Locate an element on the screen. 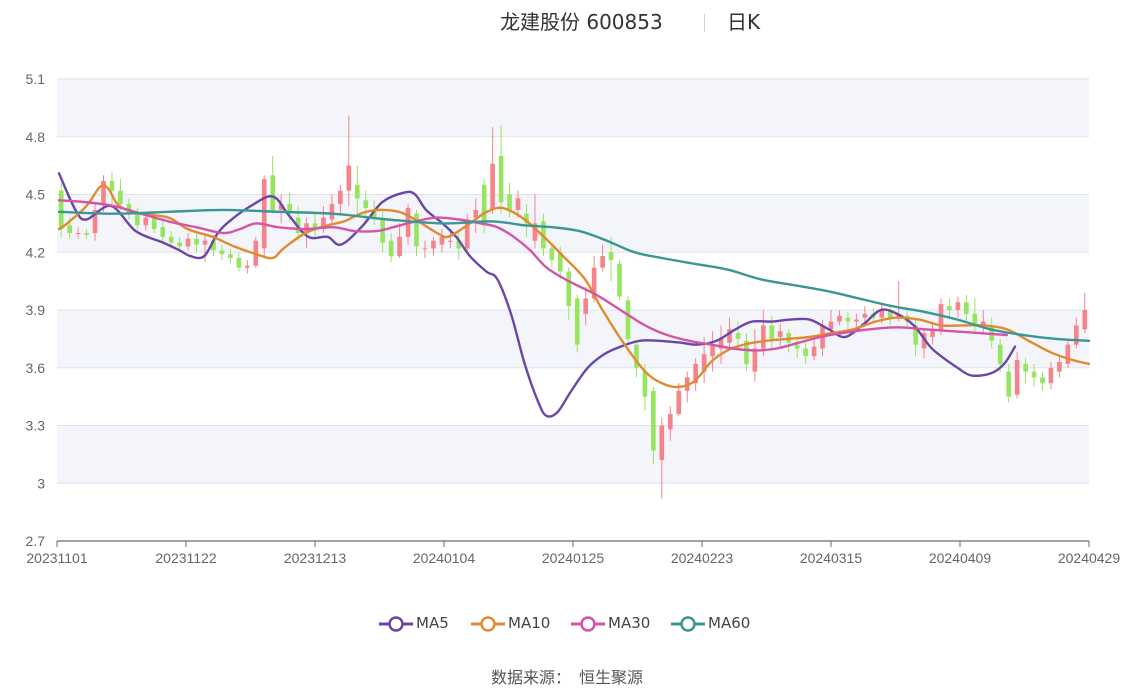 The height and width of the screenshot is (689, 1134). chart-title-row: 龙建股份 600853 日K is located at coordinates (567, 22).